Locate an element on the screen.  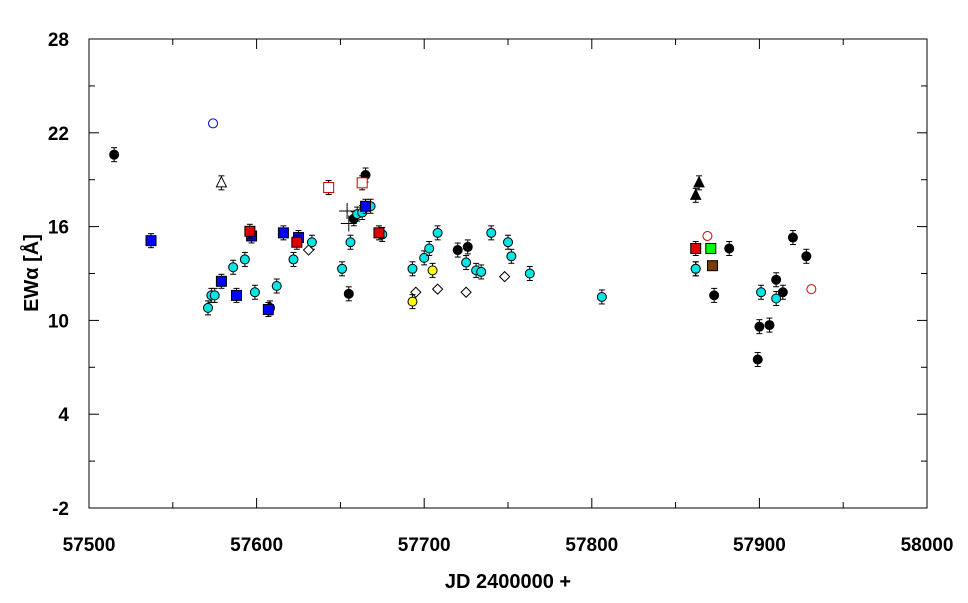
y-tick-label: 28 is located at coordinates (58, 40).